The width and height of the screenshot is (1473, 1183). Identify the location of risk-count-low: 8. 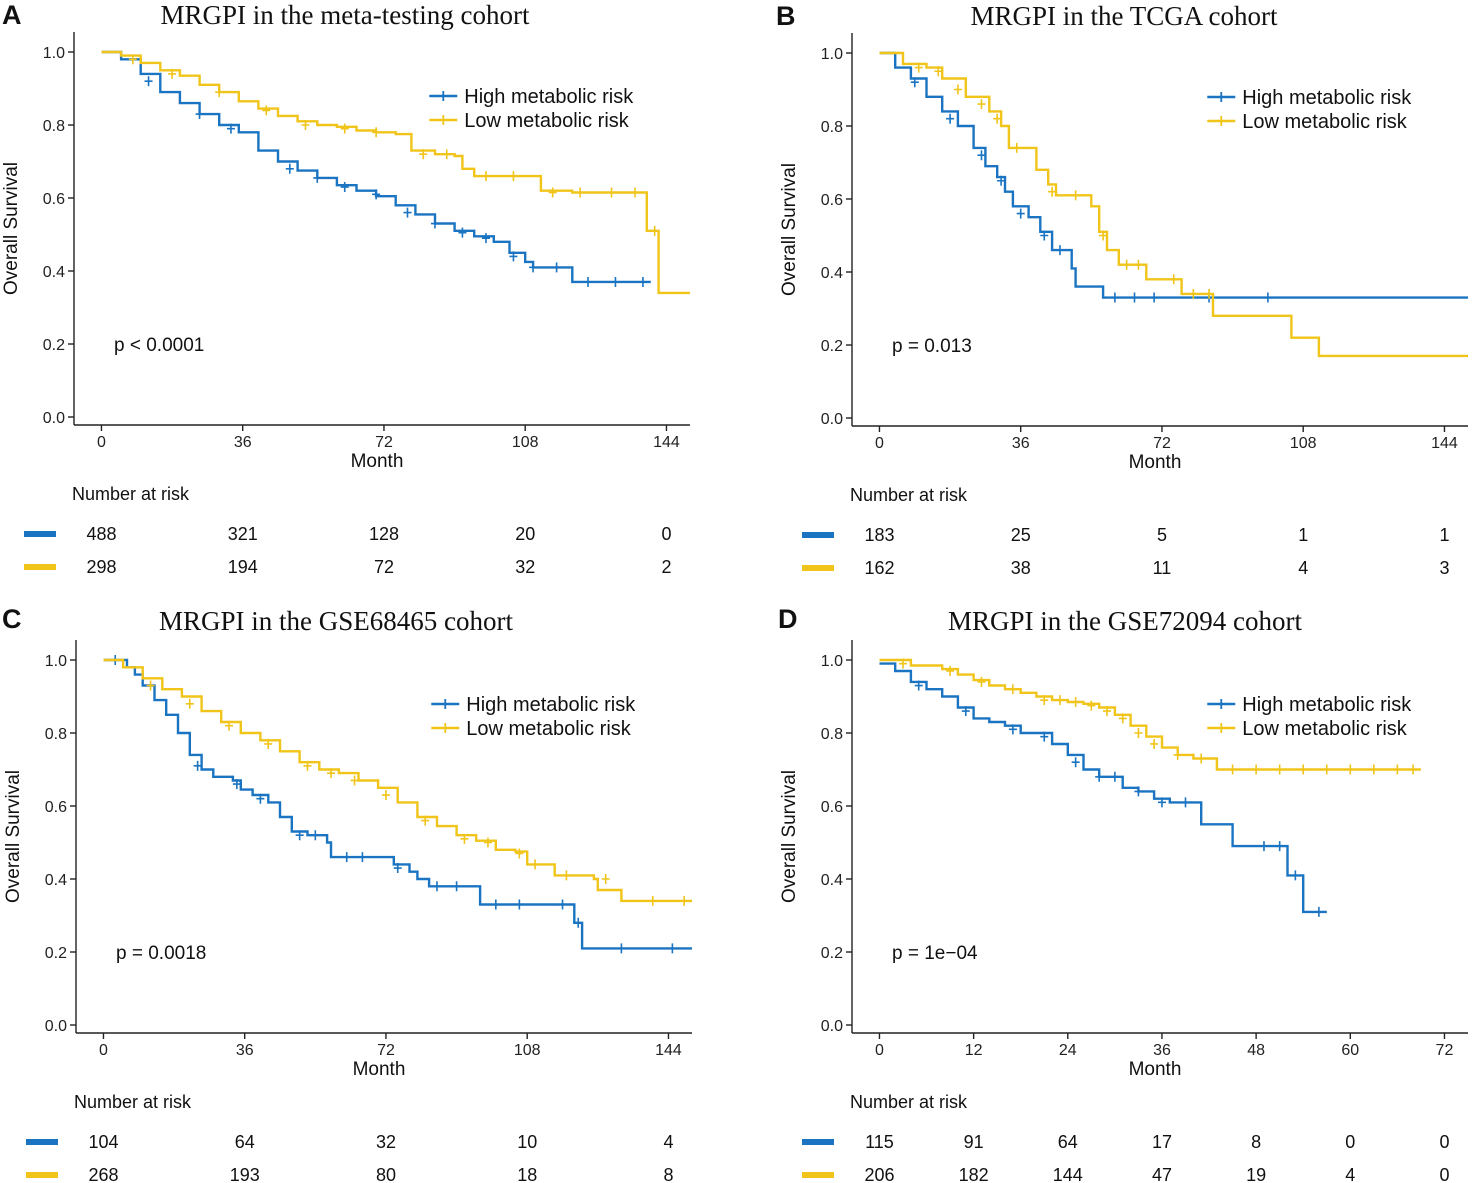
(668, 1174).